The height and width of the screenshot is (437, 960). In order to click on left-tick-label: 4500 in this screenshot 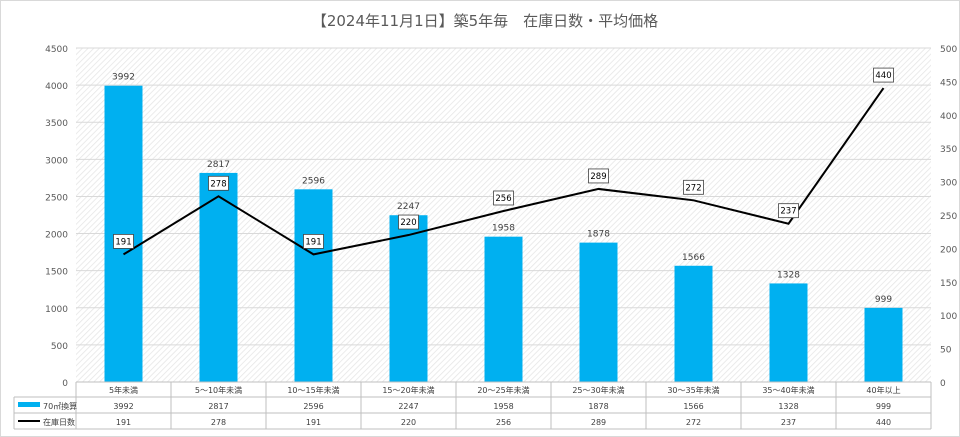, I will do `click(56, 50)`.